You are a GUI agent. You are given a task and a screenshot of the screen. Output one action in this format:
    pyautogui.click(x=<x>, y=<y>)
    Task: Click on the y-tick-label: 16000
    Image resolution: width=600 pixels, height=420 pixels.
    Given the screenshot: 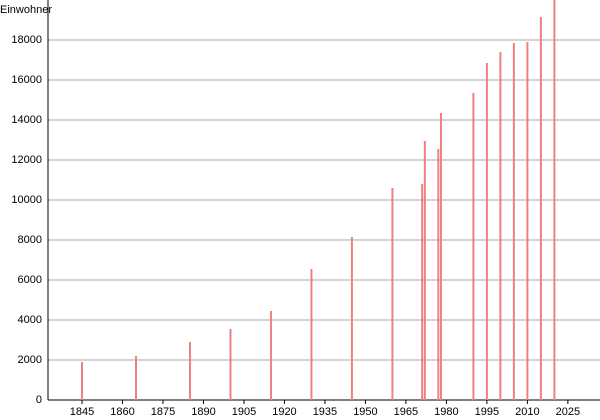 What is the action you would take?
    pyautogui.click(x=26, y=80)
    